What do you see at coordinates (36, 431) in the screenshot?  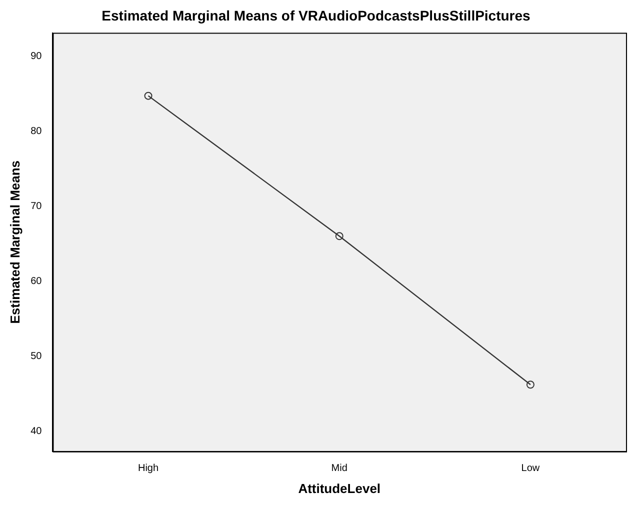 I see `y-tick-label: 40` at bounding box center [36, 431].